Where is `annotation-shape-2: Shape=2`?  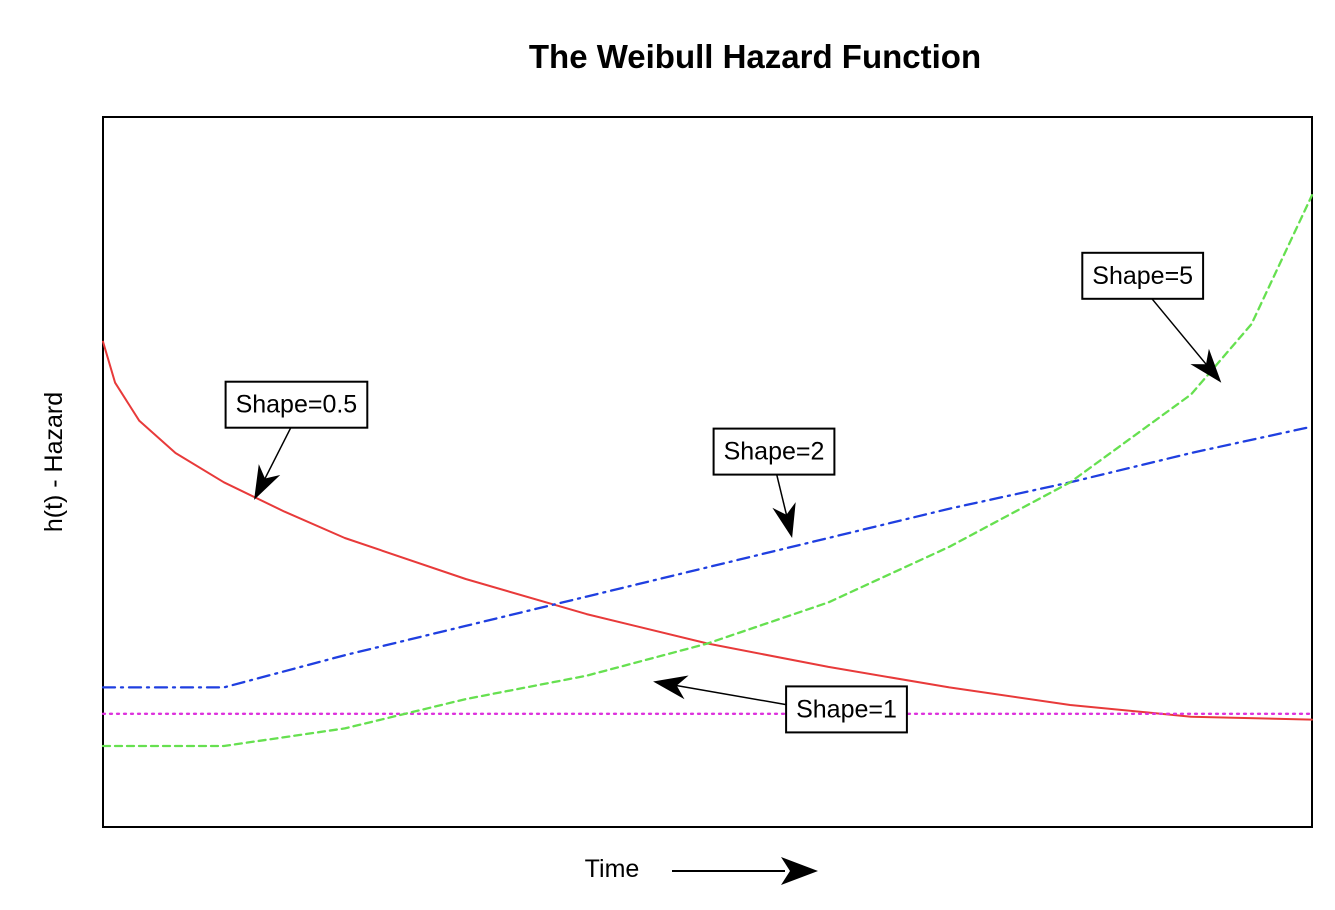
annotation-shape-2: Shape=2 is located at coordinates (774, 482).